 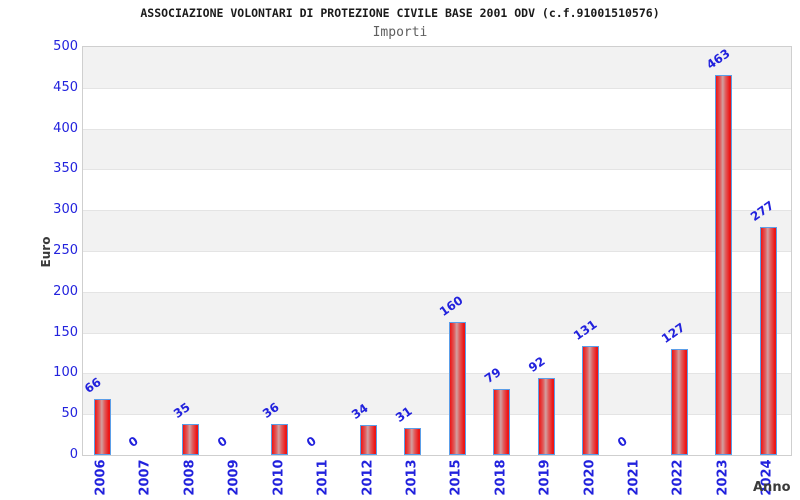 What do you see at coordinates (65, 169) in the screenshot?
I see `y-tick-350: 350` at bounding box center [65, 169].